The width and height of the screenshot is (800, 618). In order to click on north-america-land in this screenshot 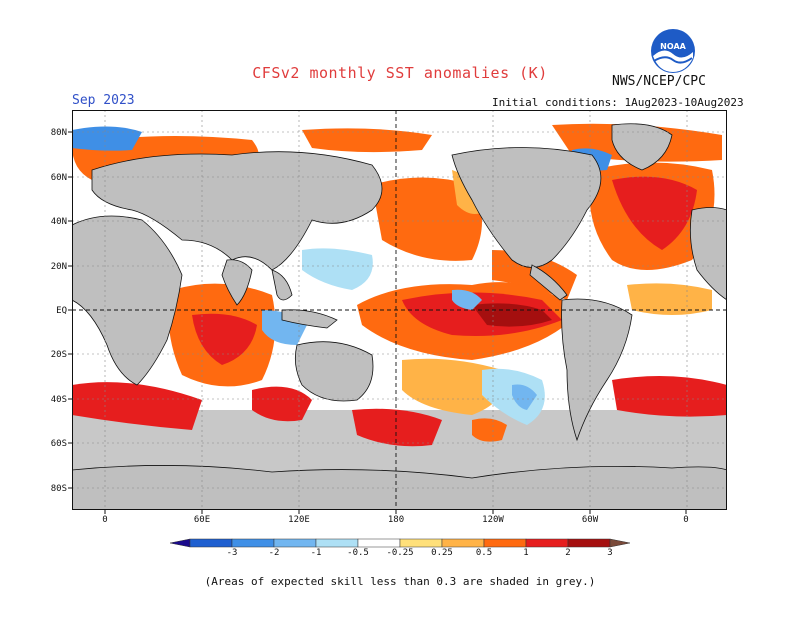, I will do `click(526, 207)`.